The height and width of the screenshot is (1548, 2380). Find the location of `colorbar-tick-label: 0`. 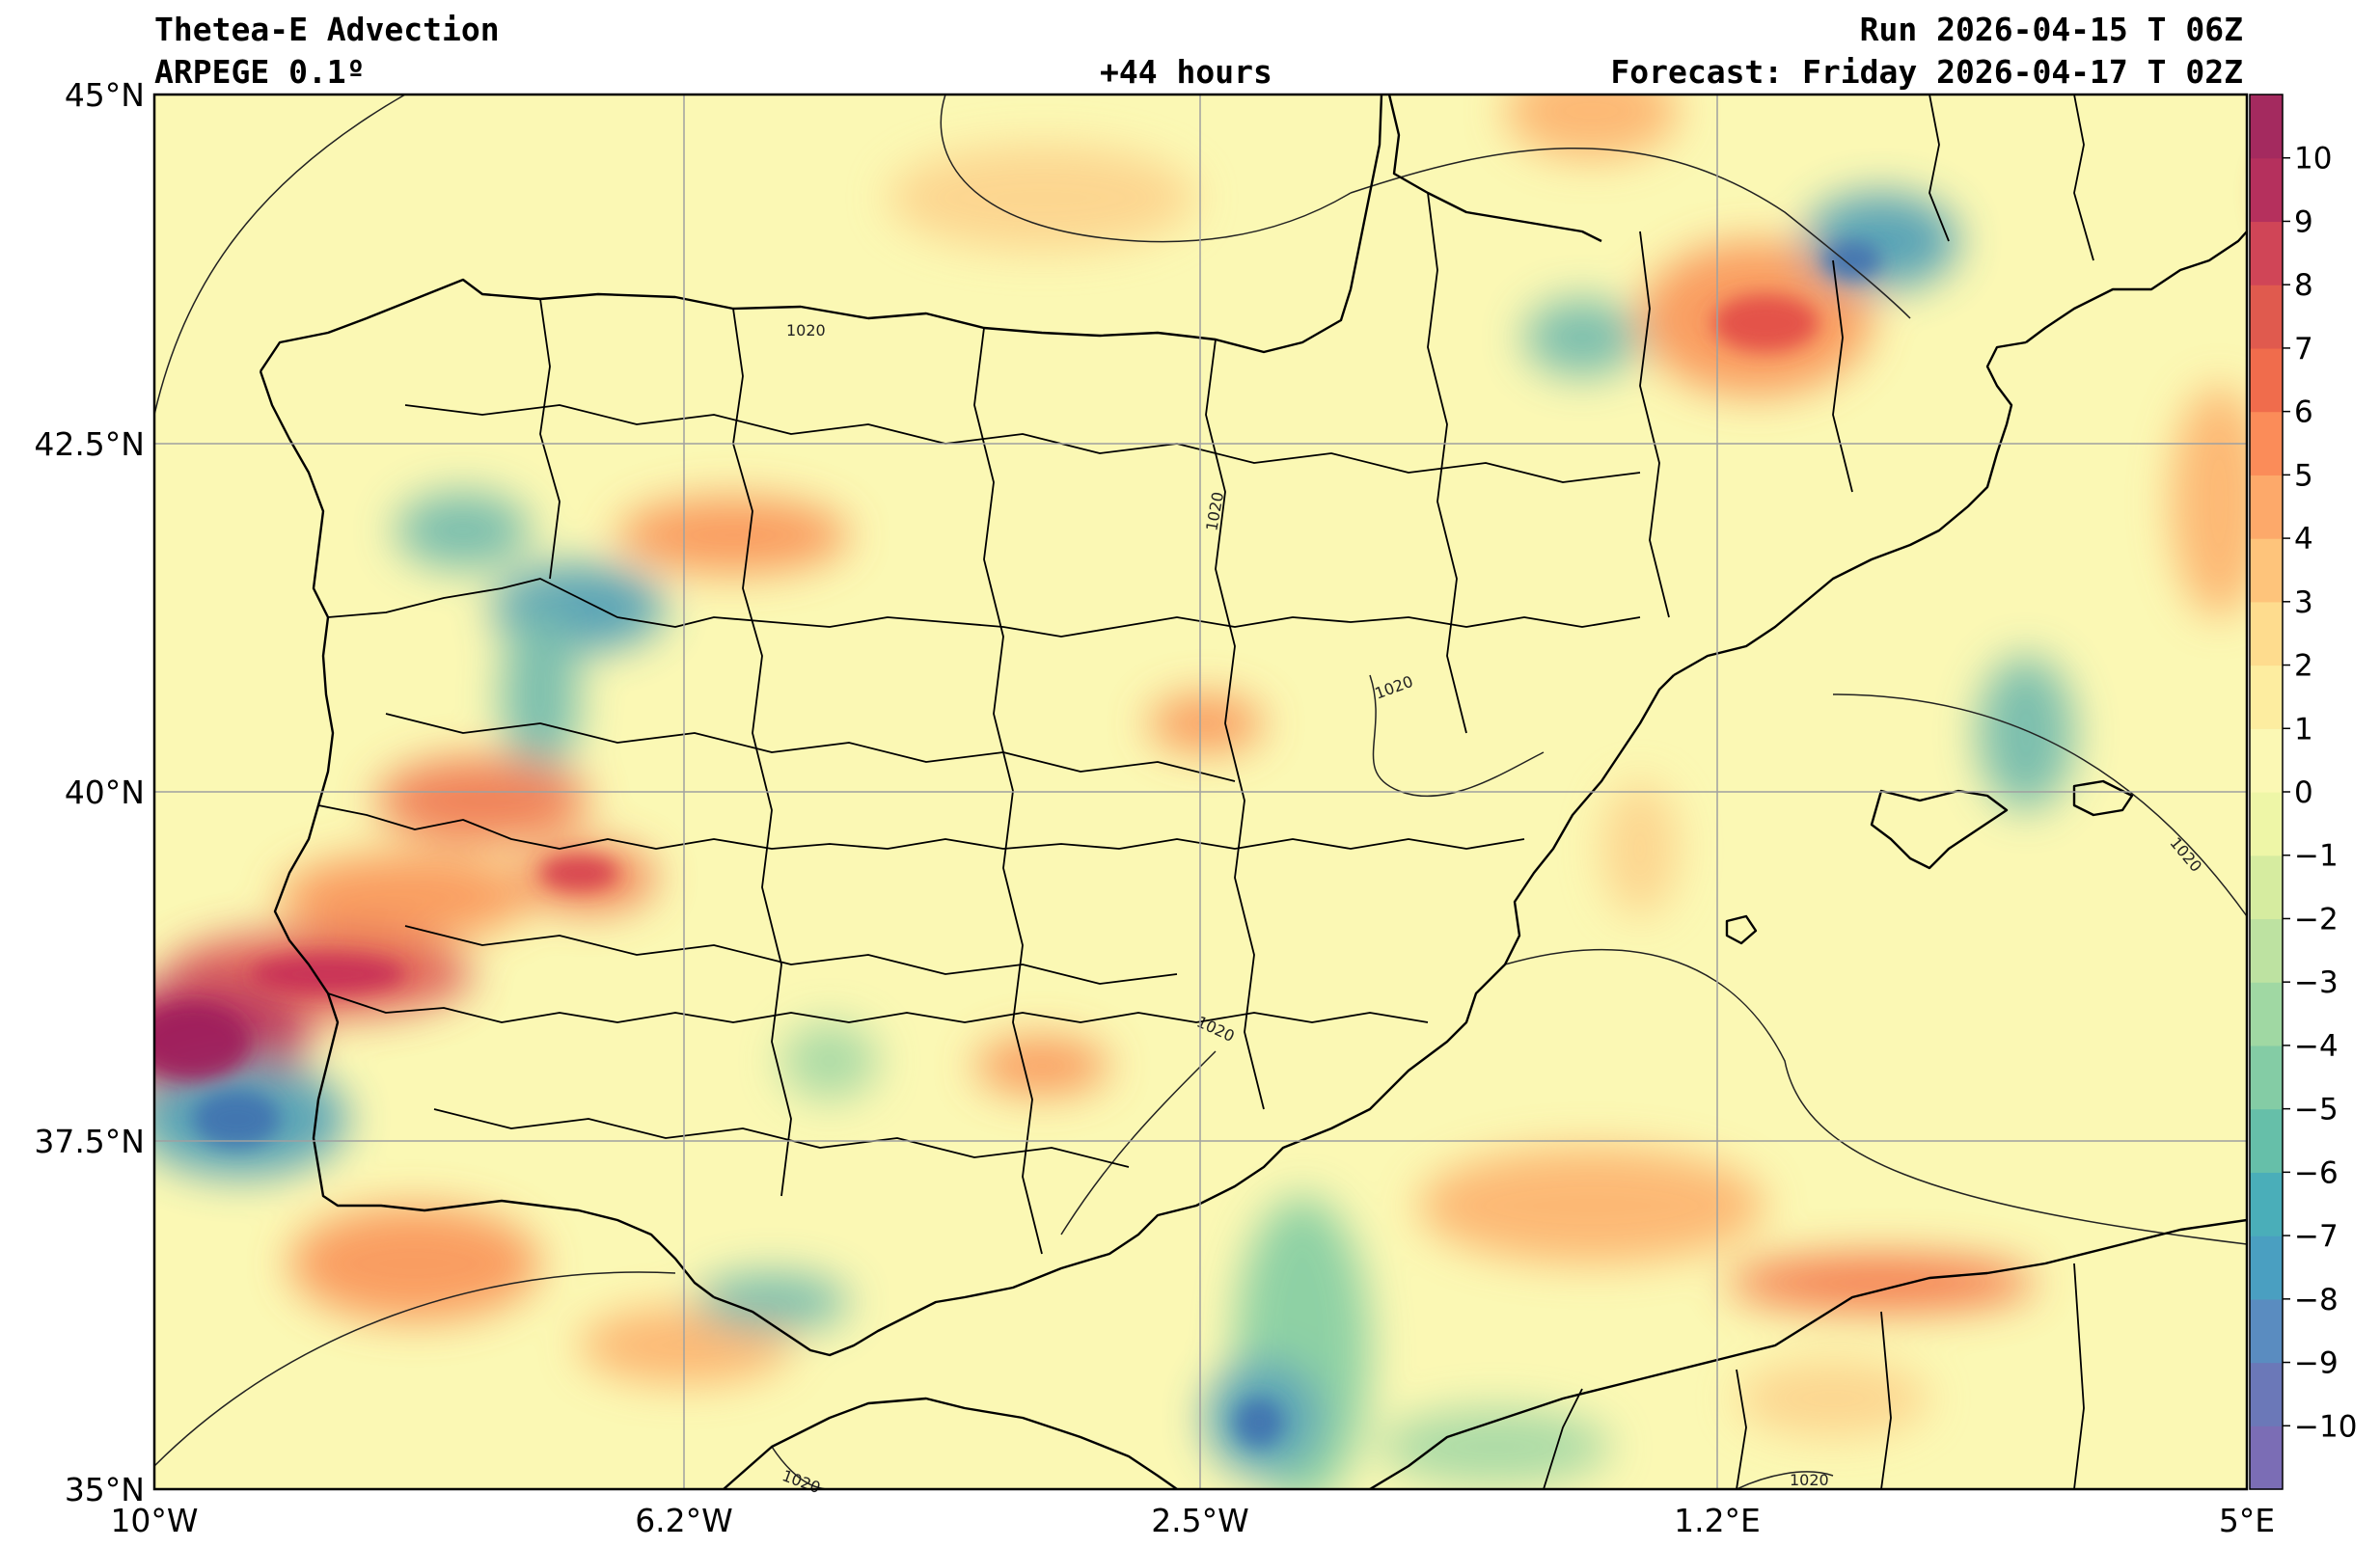

colorbar-tick-label: 0 is located at coordinates (2303, 793).